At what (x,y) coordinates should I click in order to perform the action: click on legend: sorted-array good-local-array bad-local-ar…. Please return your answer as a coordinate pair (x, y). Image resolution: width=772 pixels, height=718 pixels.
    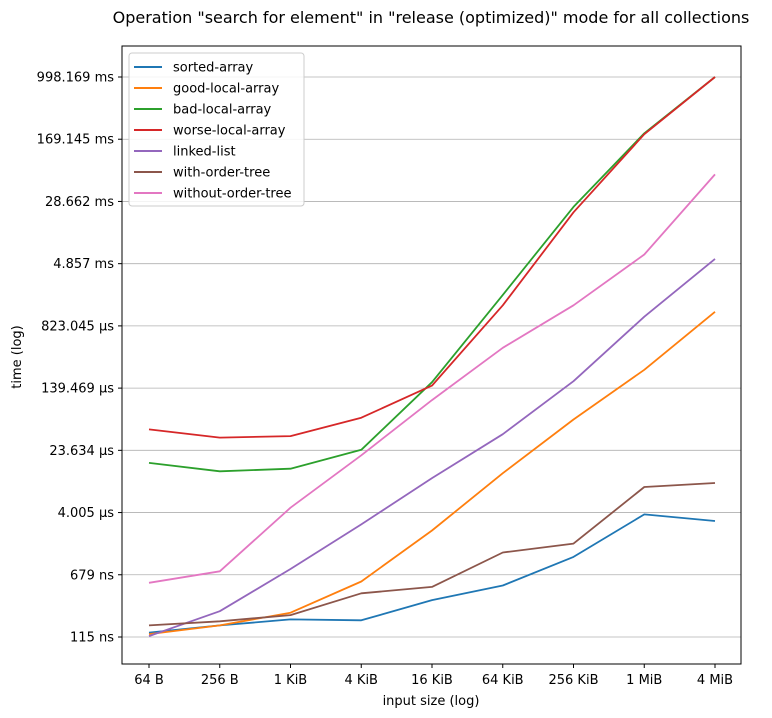
    Looking at the image, I should click on (216, 129).